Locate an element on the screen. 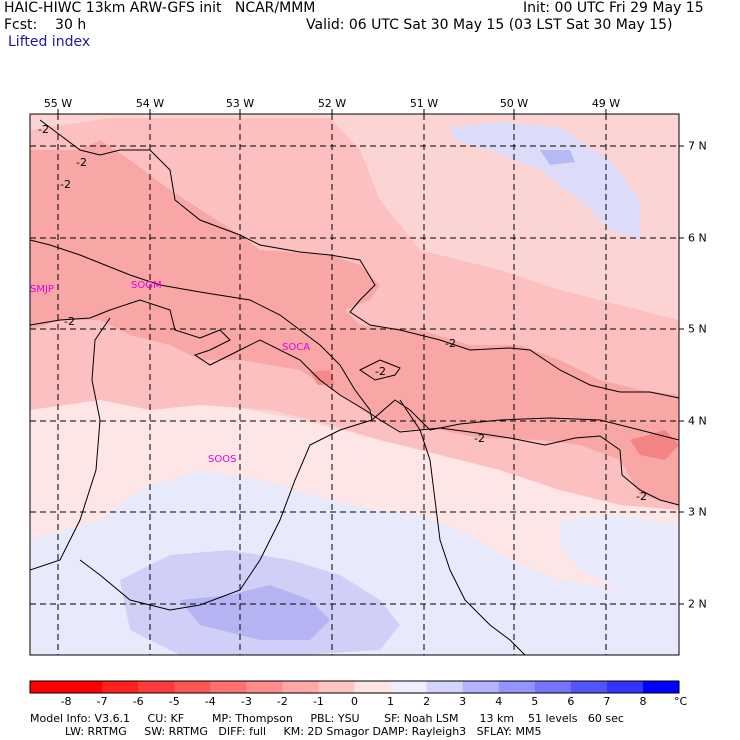 The height and width of the screenshot is (740, 740). field-light-blue-east is located at coordinates (619, 557).